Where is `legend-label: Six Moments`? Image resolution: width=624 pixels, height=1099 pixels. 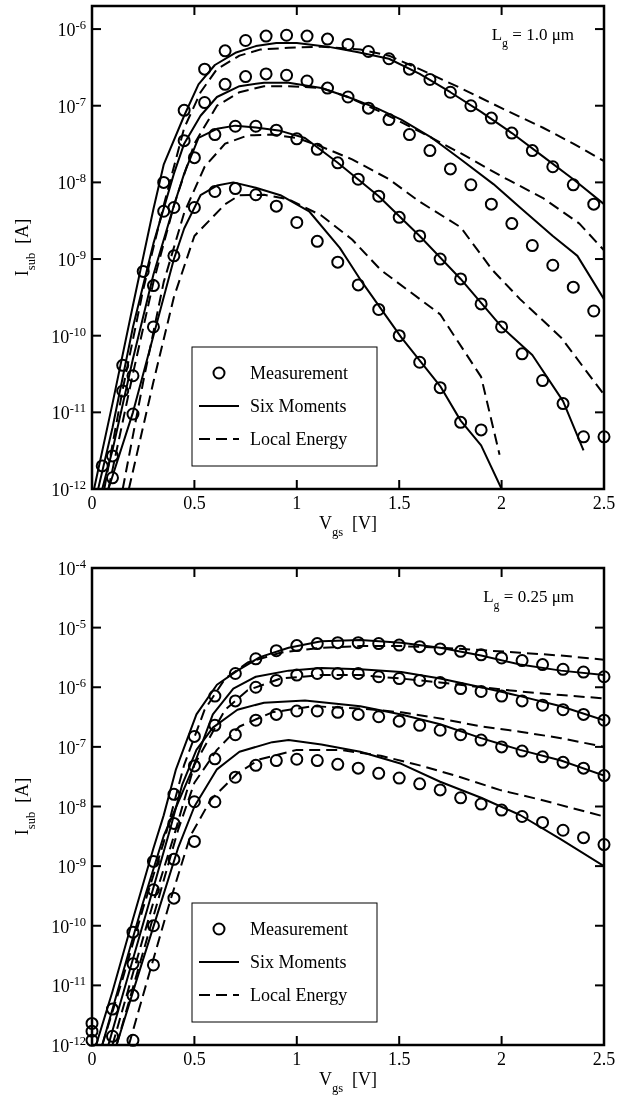
legend-label: Six Moments is located at coordinates (298, 962).